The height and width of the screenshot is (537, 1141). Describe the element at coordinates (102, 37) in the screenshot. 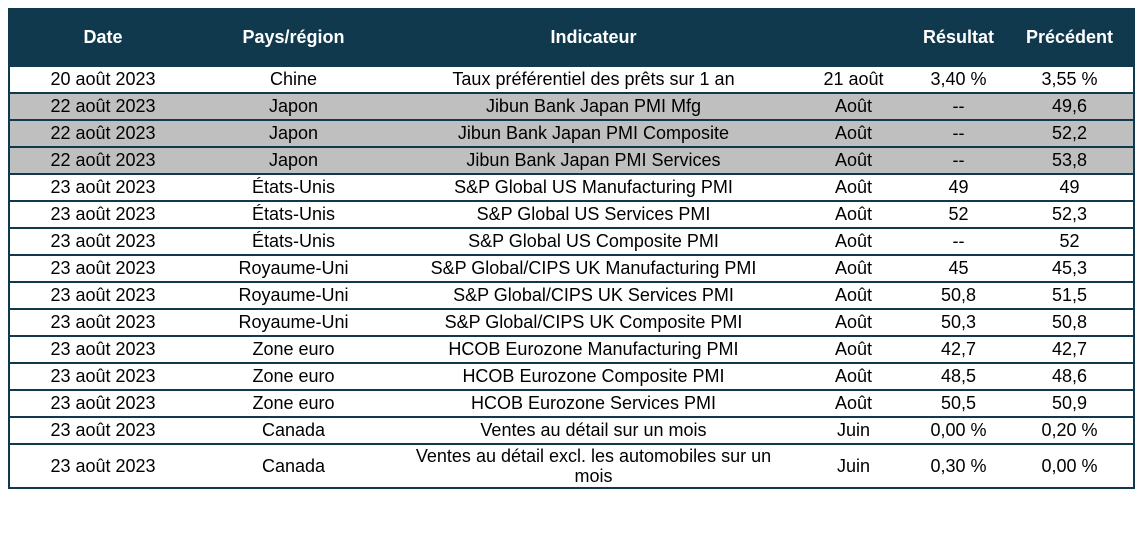

I see `column-header-date: Date` at that location.